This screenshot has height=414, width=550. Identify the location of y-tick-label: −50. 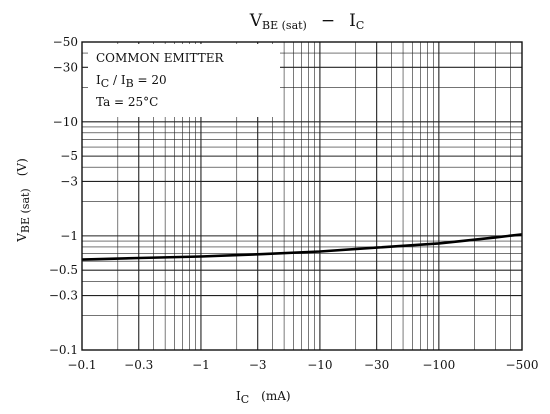
(65, 42).